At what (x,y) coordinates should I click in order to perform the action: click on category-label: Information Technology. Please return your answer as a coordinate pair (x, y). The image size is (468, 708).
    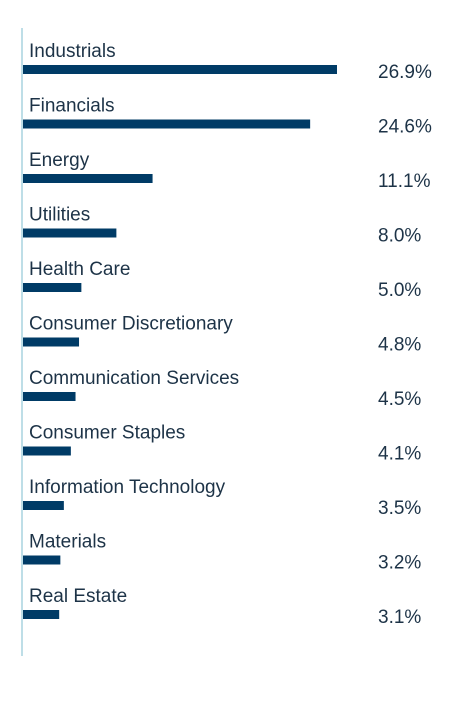
    Looking at the image, I should click on (127, 487).